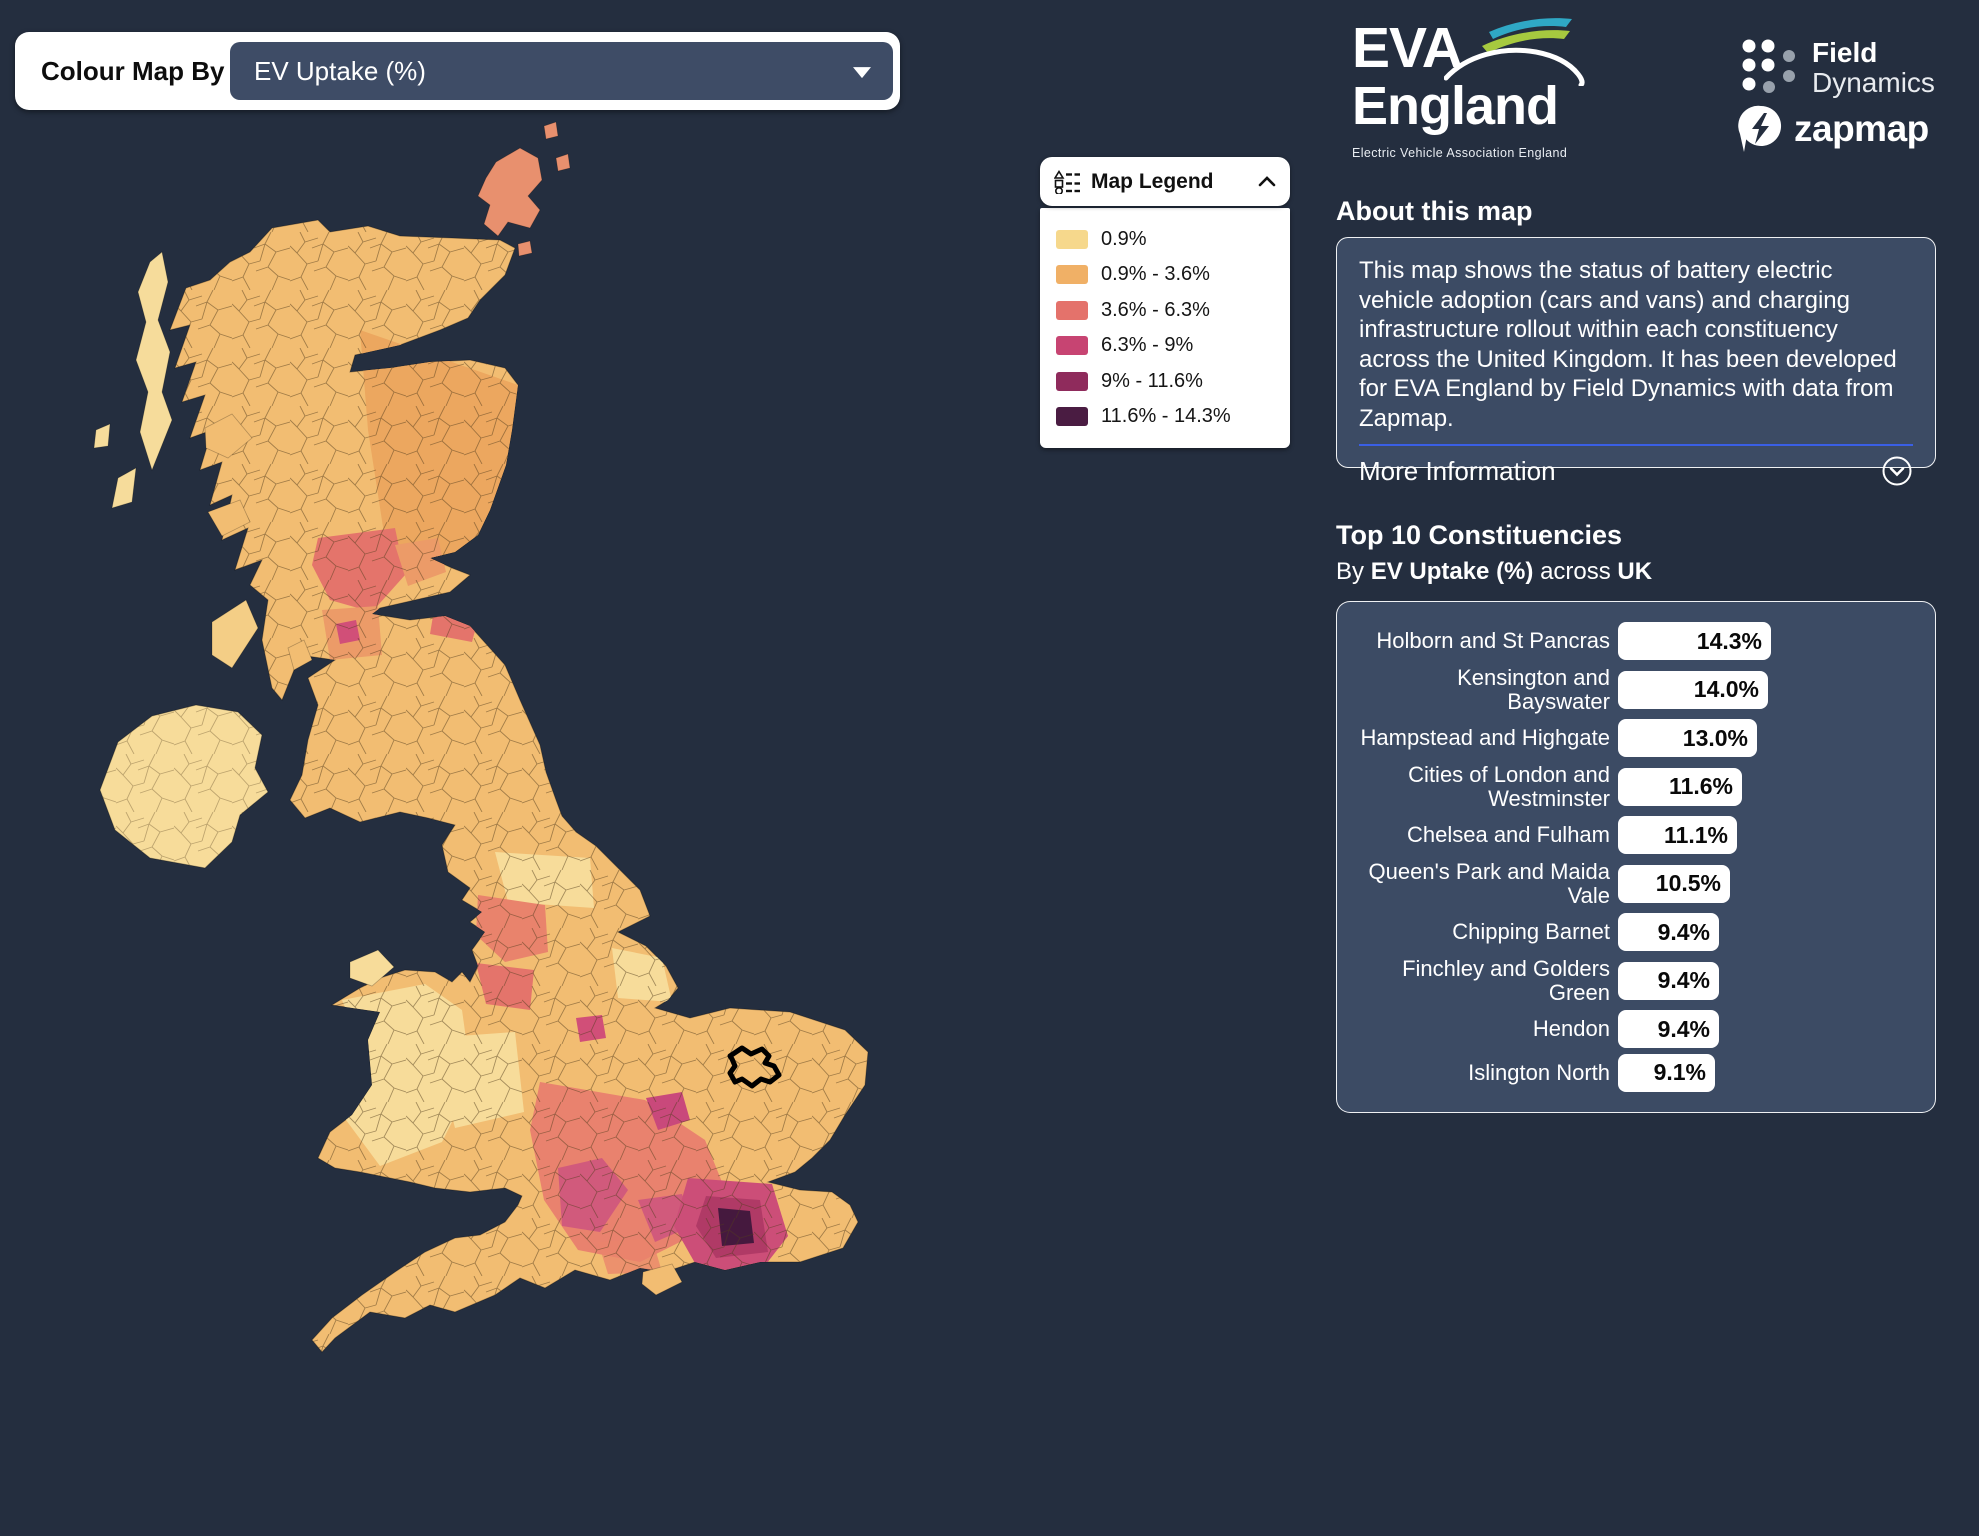 The image size is (1979, 1536). What do you see at coordinates (1067, 181) in the screenshot?
I see `legend-icon` at bounding box center [1067, 181].